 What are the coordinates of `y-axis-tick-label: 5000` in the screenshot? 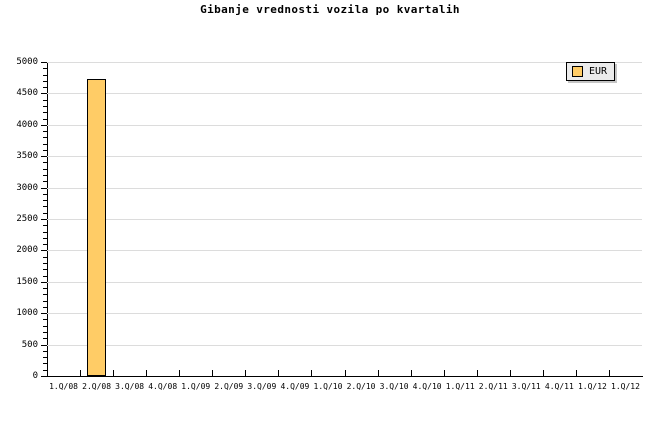 It's located at (27, 62).